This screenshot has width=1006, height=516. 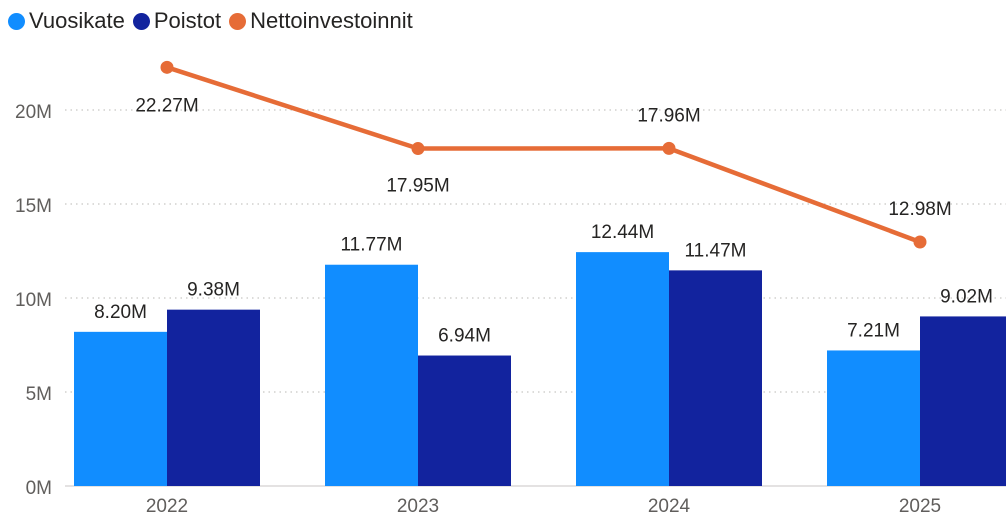 I want to click on legend-item-poistot: Poistot, so click(x=177, y=21).